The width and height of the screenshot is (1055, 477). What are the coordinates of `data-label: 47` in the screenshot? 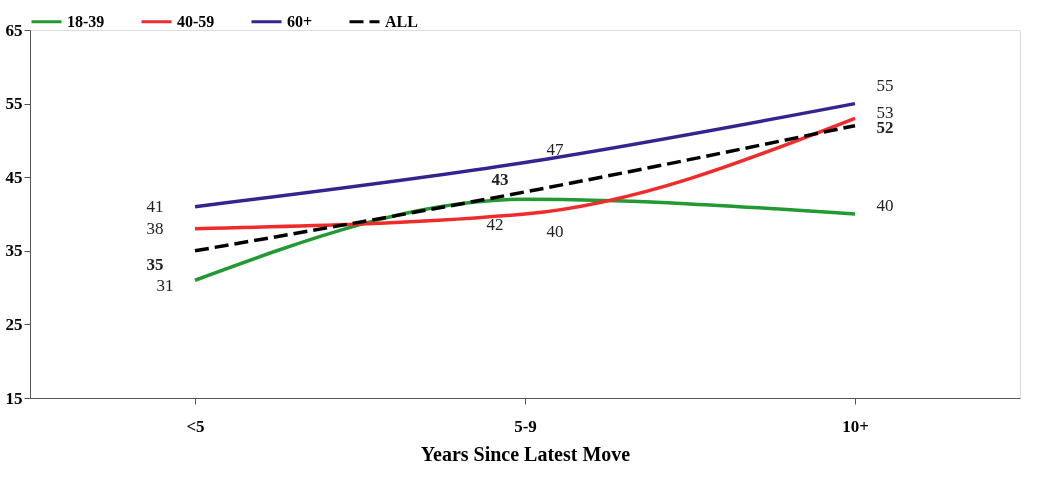 It's located at (555, 150).